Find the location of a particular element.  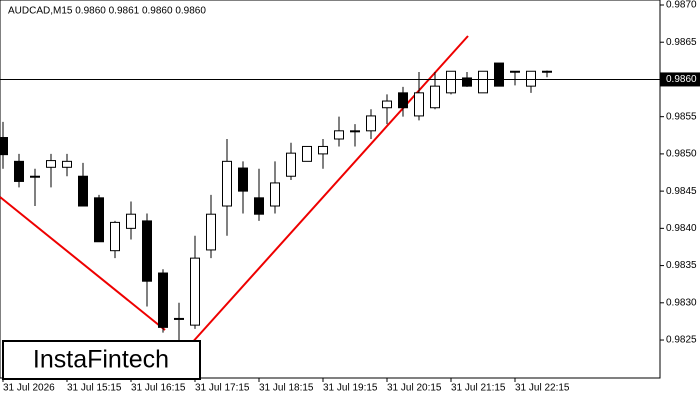

x-tick-label: 31 Jul 20:15 is located at coordinates (414, 388).